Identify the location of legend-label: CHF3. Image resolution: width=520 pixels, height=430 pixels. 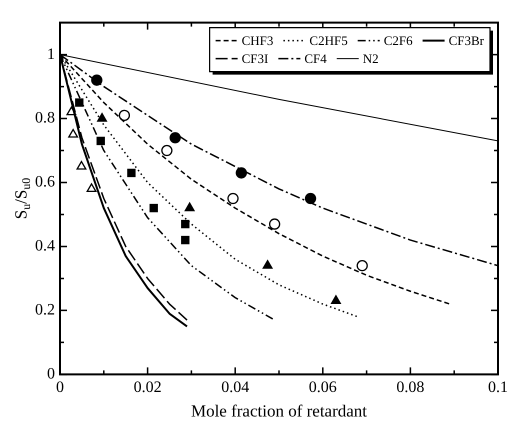
(258, 40).